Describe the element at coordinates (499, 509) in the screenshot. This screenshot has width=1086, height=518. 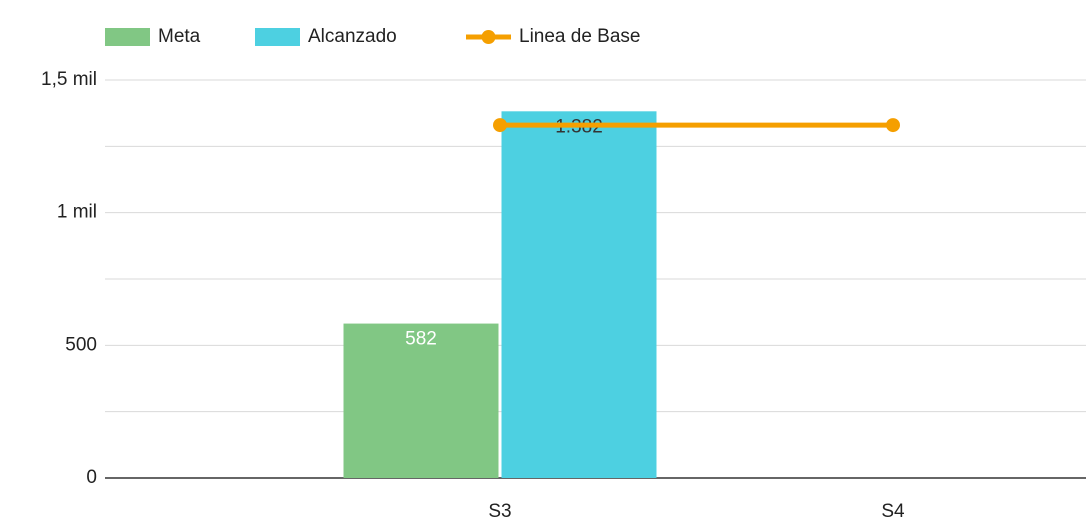
I see `x-tick-label: S3` at that location.